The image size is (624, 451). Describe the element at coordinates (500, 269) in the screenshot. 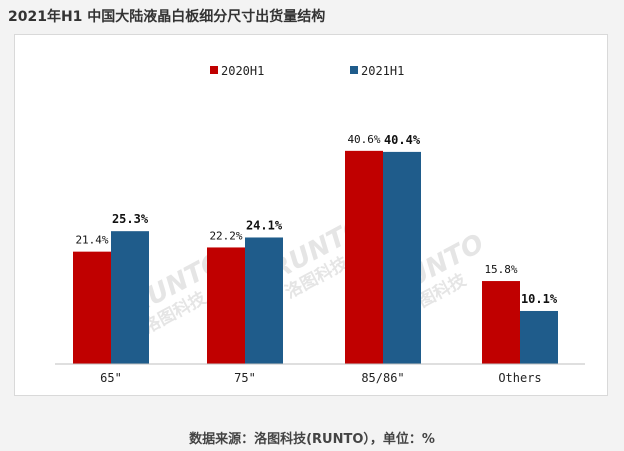

I see `data-label: 15.8%` at that location.